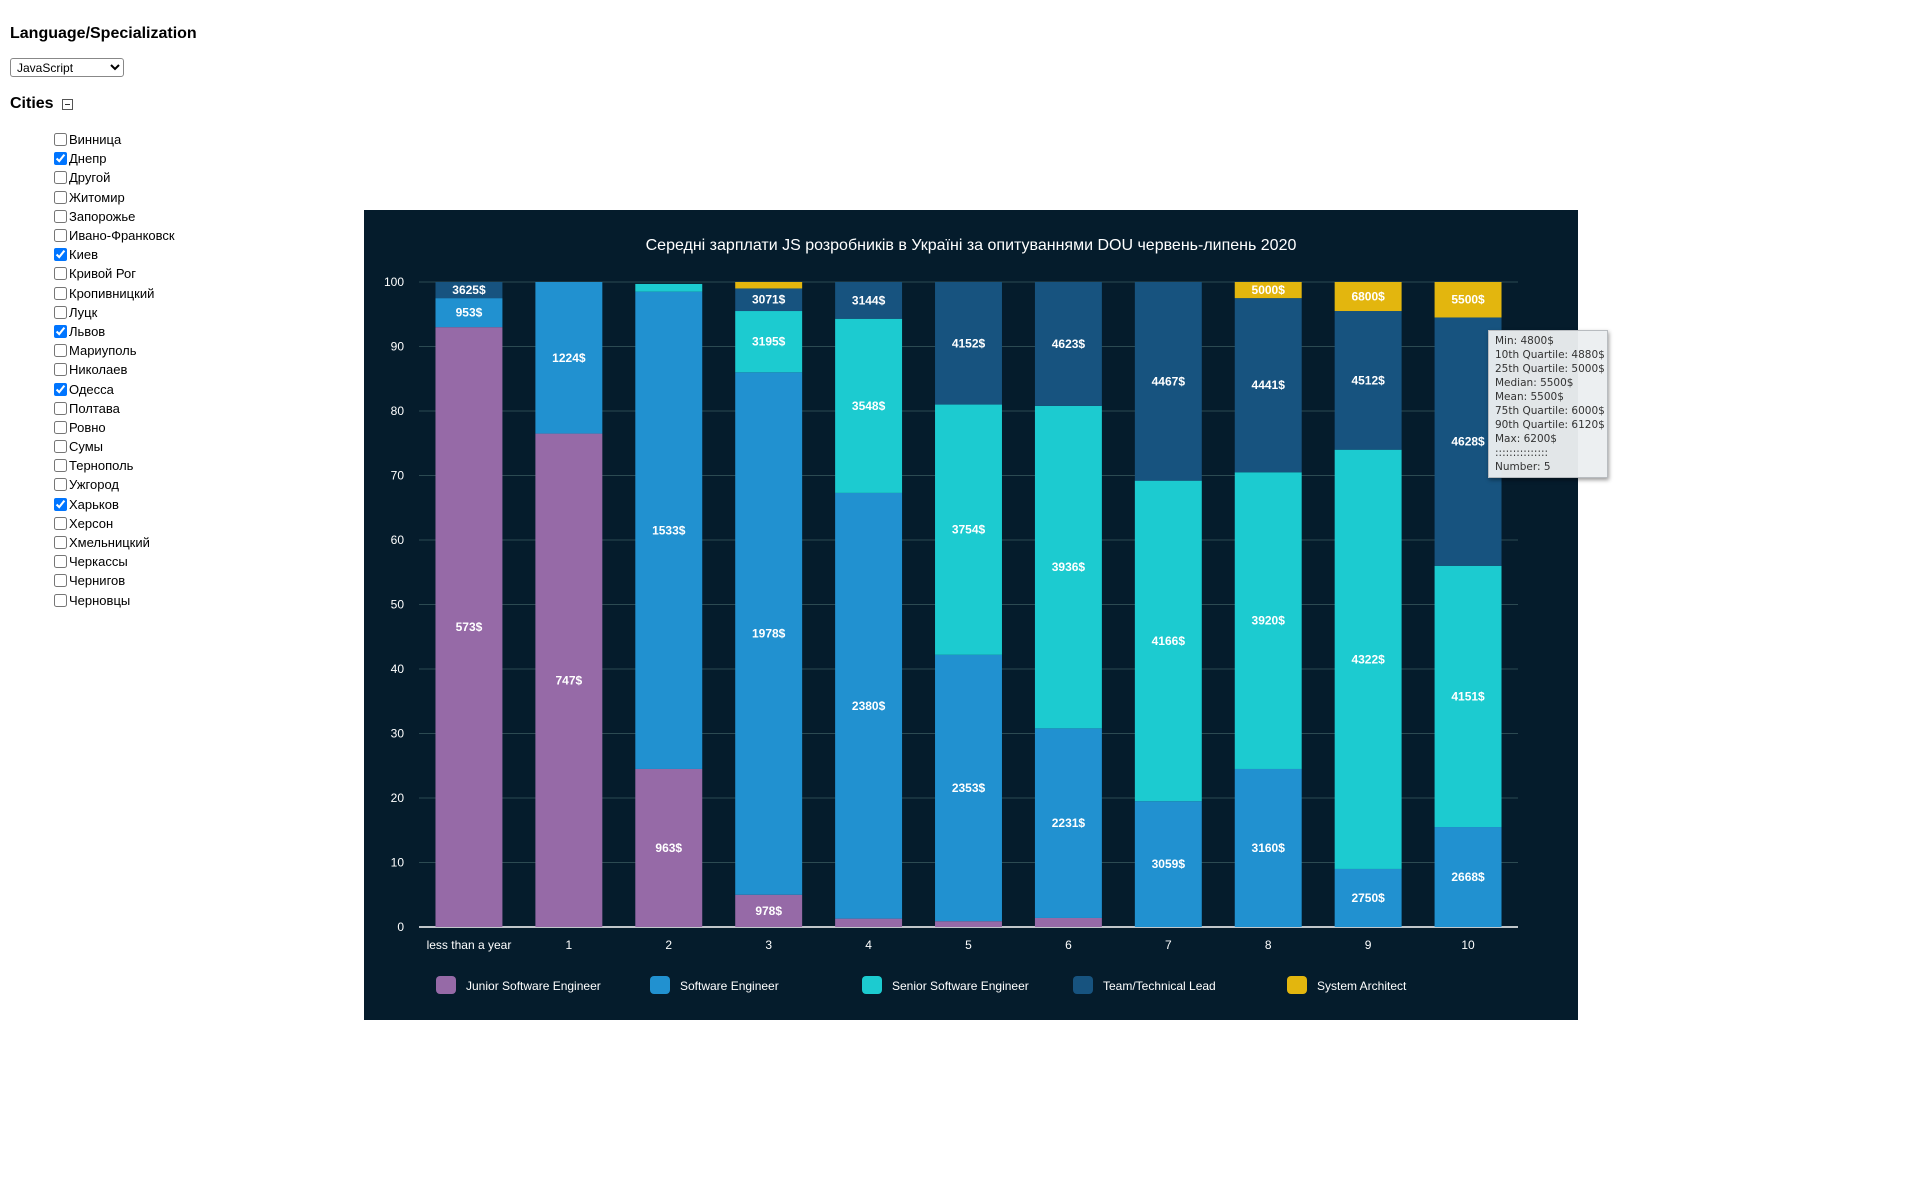  I want to click on city-item: Хмельницкий, so click(114, 542).